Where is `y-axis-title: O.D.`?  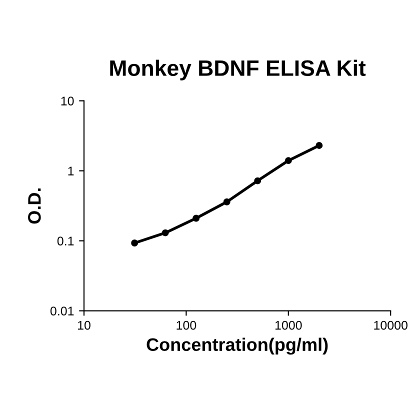
y-axis-title: O.D. is located at coordinates (34, 206).